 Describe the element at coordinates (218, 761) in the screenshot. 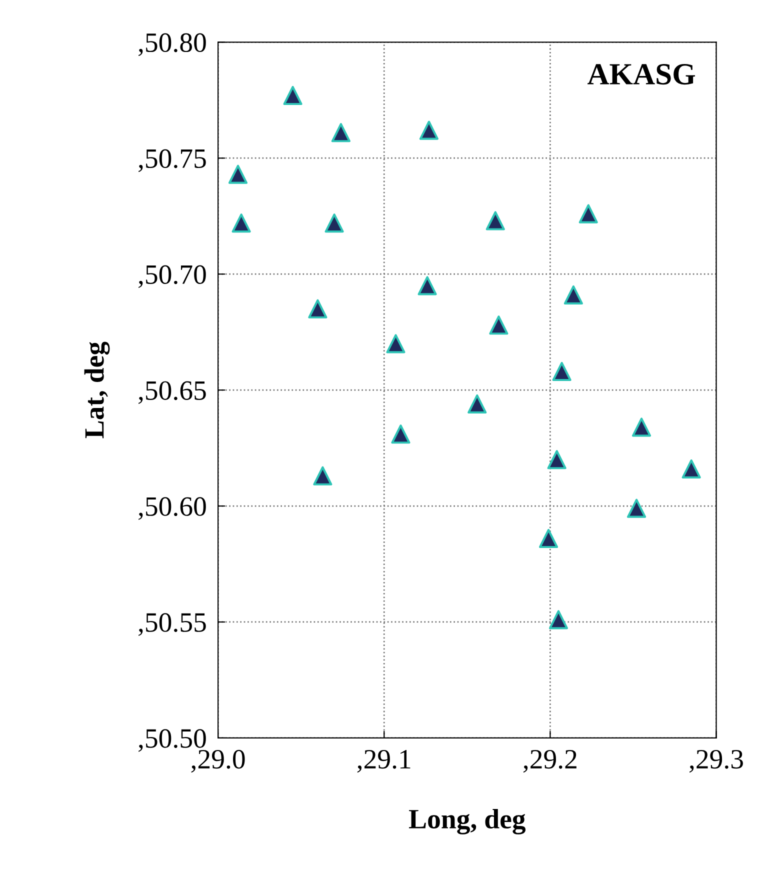

I see `x-tick-label: ,29.0` at that location.